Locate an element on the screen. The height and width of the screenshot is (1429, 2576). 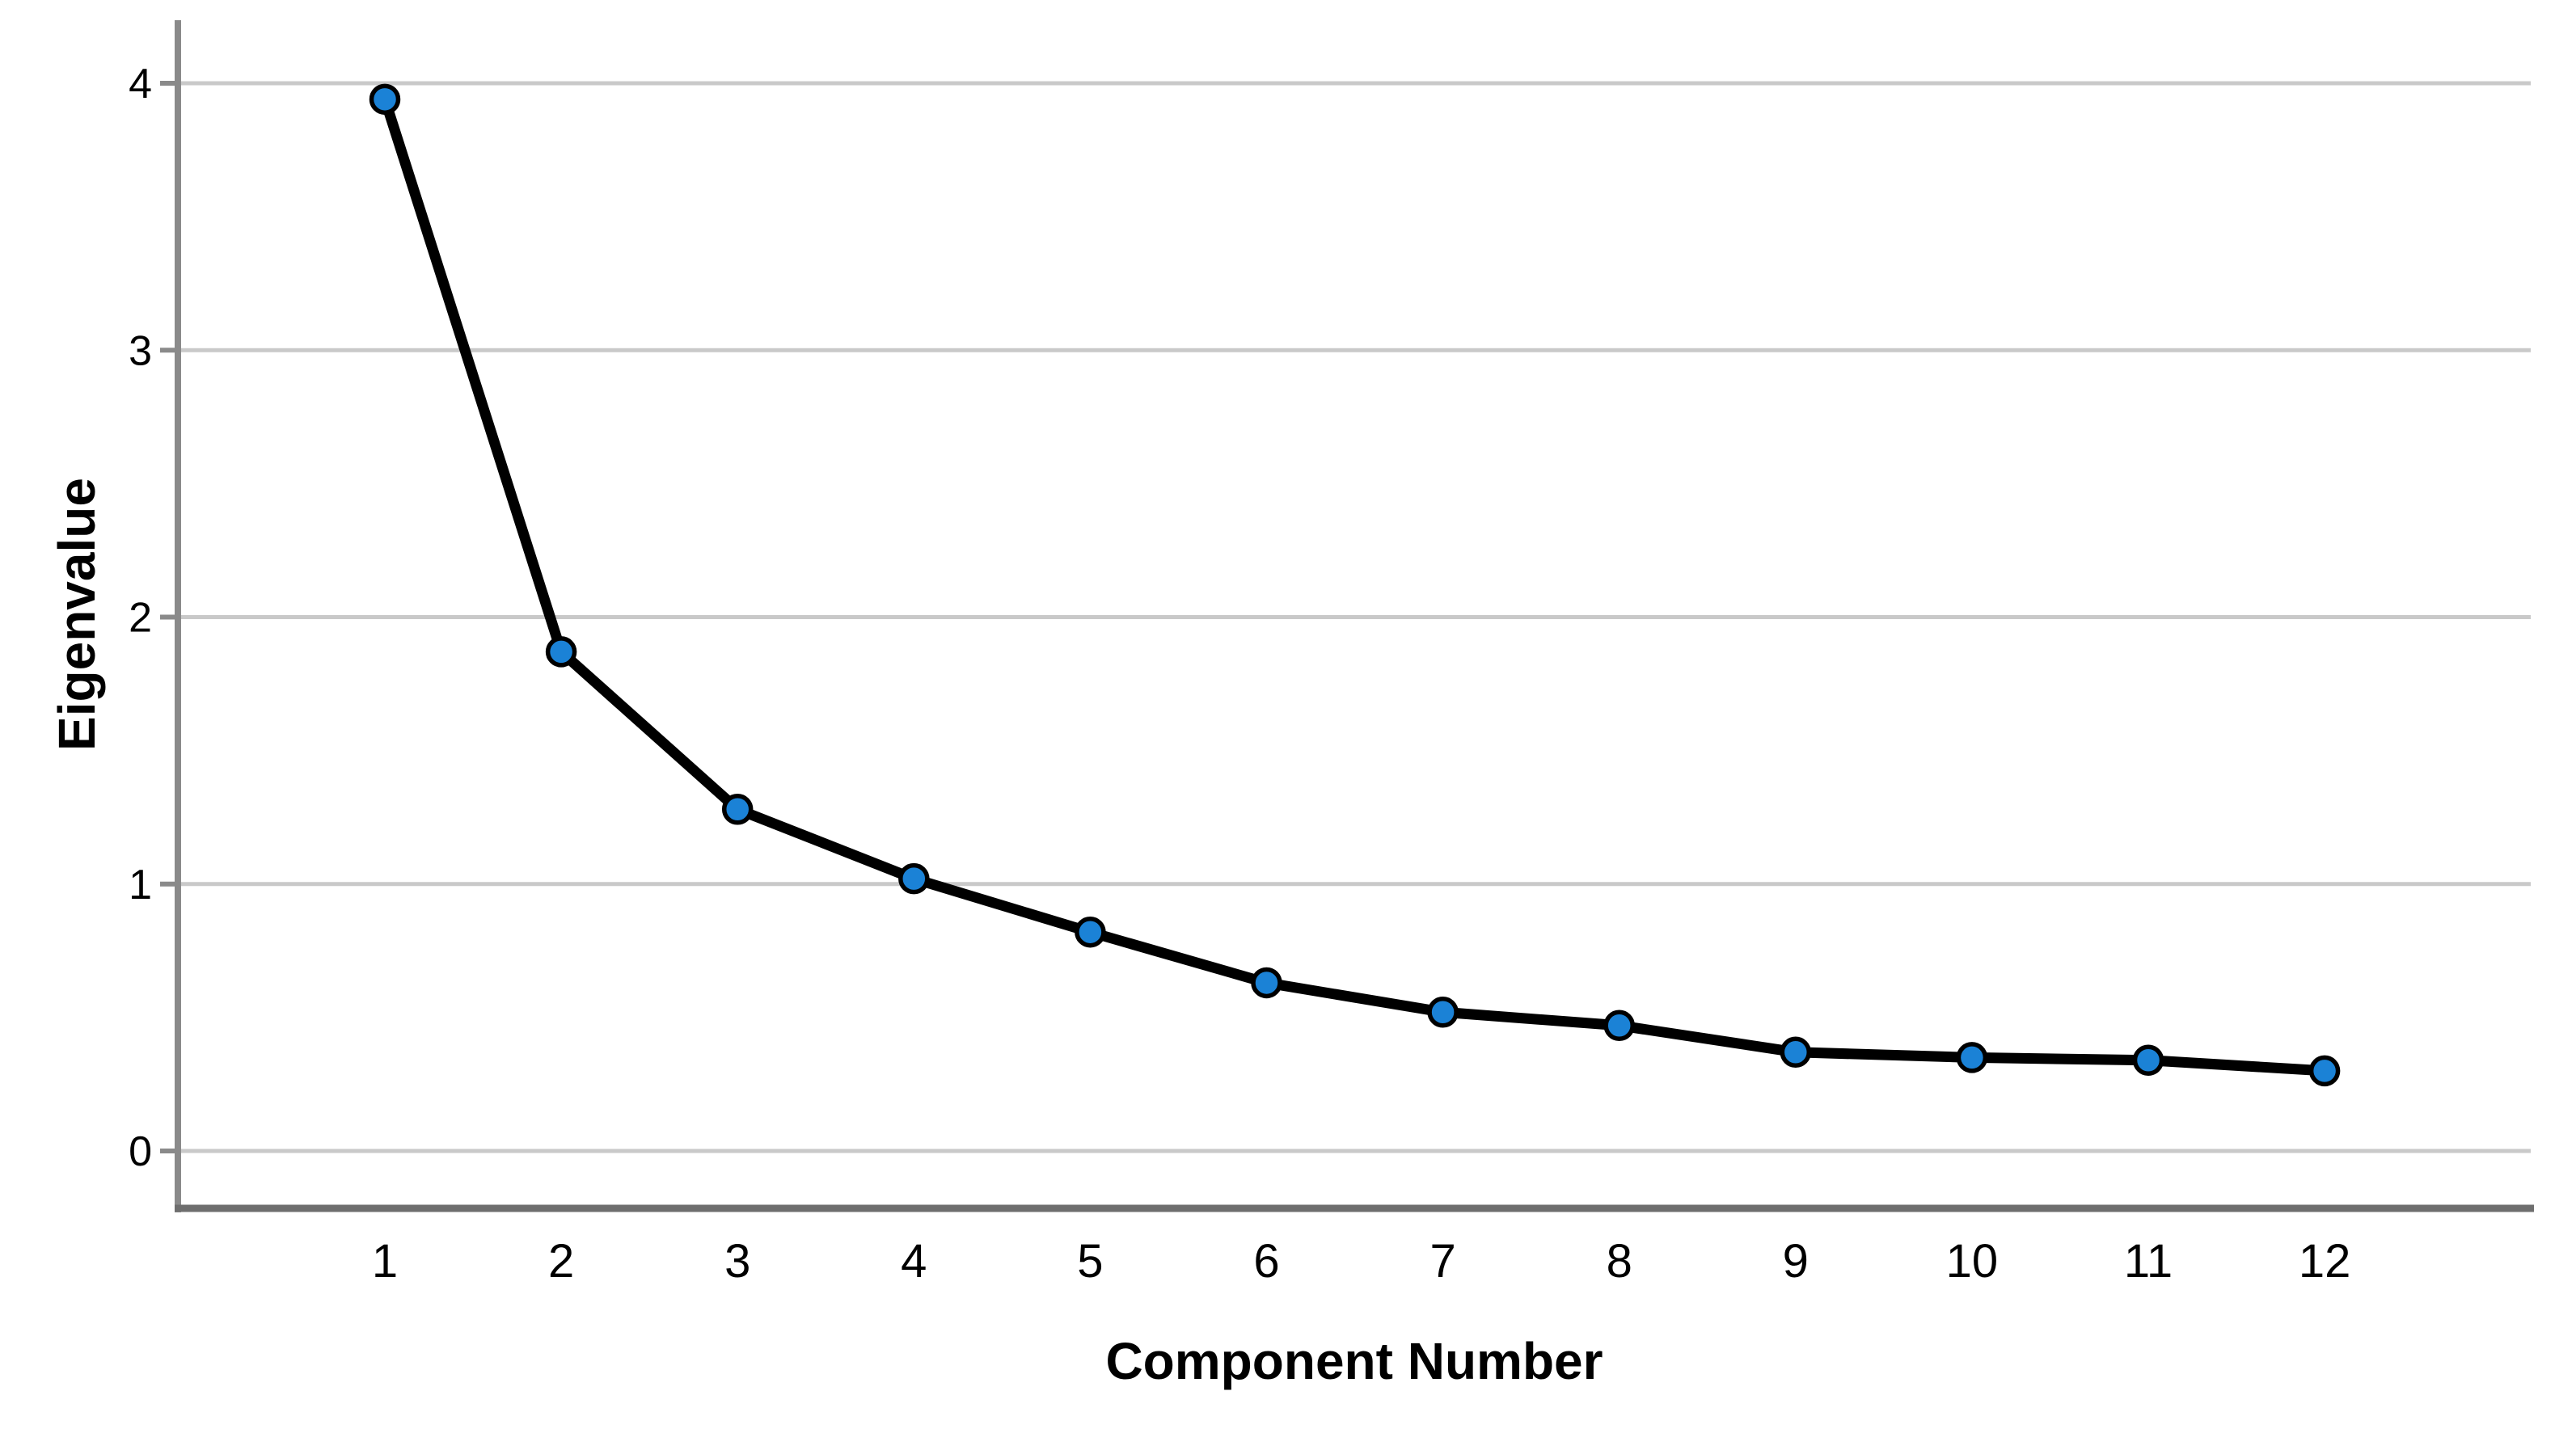
x-tick-label: 7 is located at coordinates (1442, 1261).